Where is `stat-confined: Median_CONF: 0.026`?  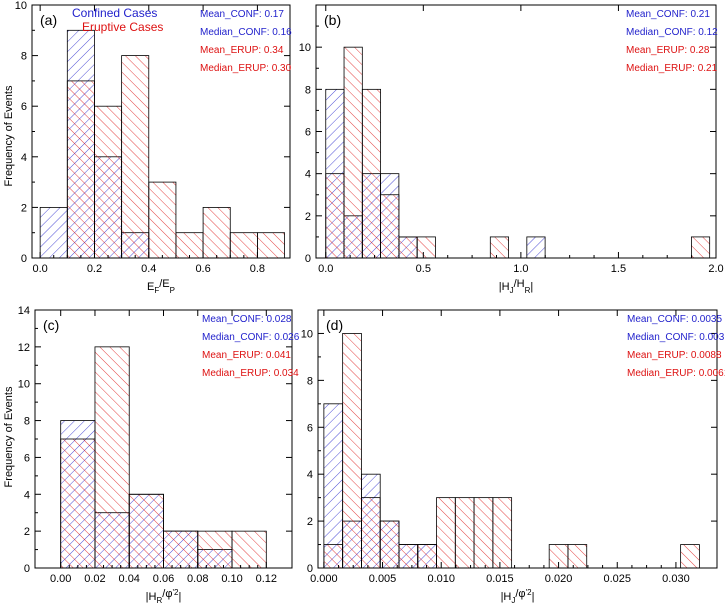 stat-confined: Median_CONF: 0.026 is located at coordinates (251, 337).